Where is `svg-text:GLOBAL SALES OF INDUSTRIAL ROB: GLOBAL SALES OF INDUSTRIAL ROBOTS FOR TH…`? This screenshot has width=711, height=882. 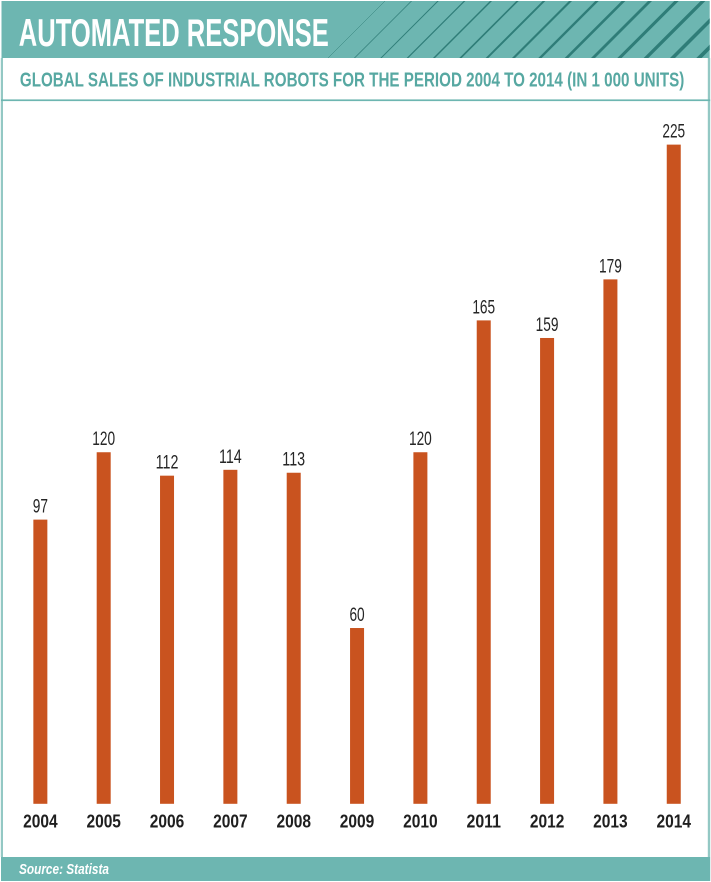
svg-text:GLOBAL SALES OF INDUSTRIAL ROB: GLOBAL SALES OF INDUSTRIAL ROBOTS FOR TH… is located at coordinates (352, 80).